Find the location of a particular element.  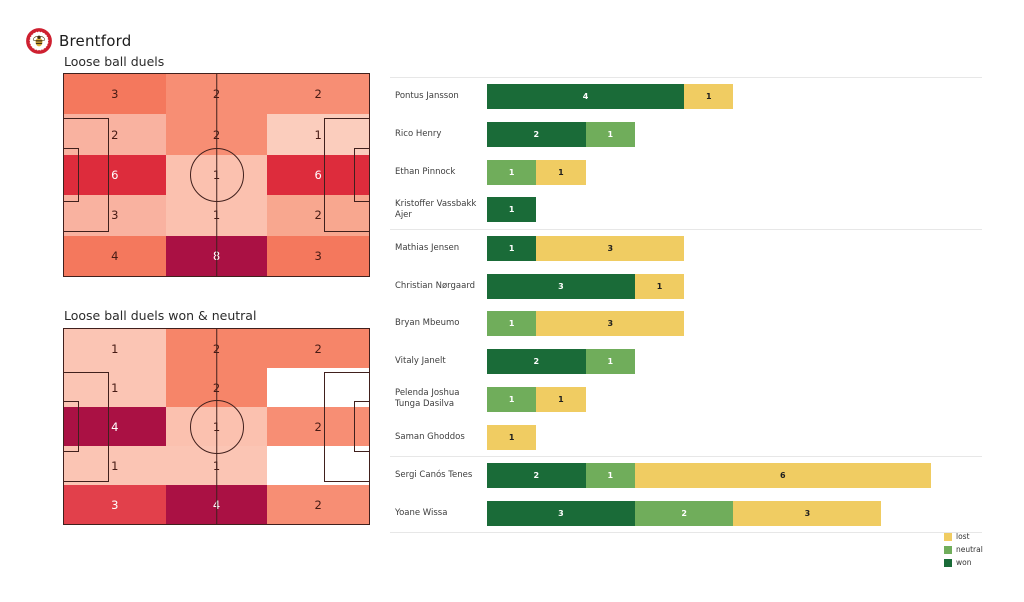

player-duels-row: Kristoffer Vassbakk Ajer 1 is located at coordinates (686, 210).